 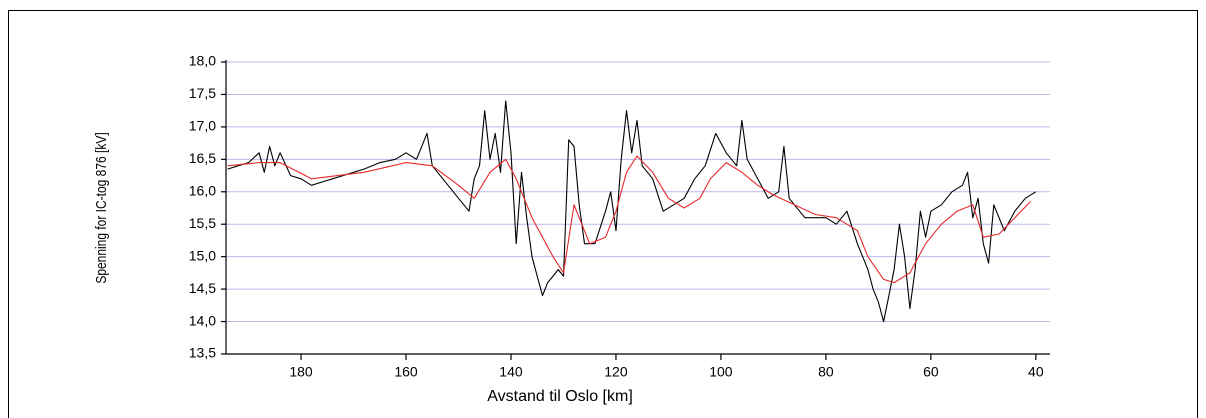 I want to click on y-tick-label: 13,5, so click(x=202, y=353).